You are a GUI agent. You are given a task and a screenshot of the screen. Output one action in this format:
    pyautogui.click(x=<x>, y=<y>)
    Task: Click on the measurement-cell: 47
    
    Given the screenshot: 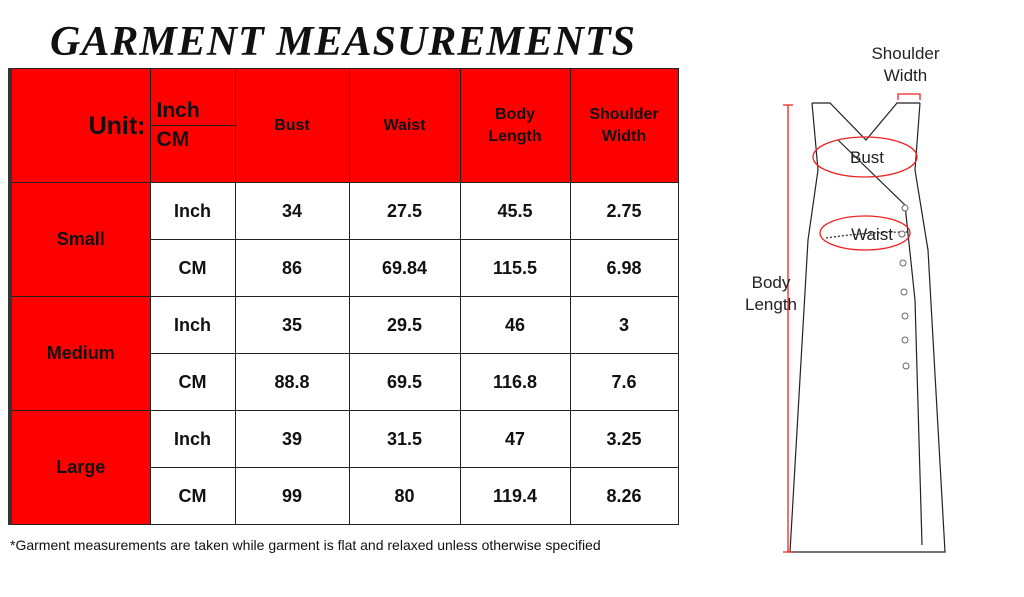 What is the action you would take?
    pyautogui.click(x=515, y=439)
    